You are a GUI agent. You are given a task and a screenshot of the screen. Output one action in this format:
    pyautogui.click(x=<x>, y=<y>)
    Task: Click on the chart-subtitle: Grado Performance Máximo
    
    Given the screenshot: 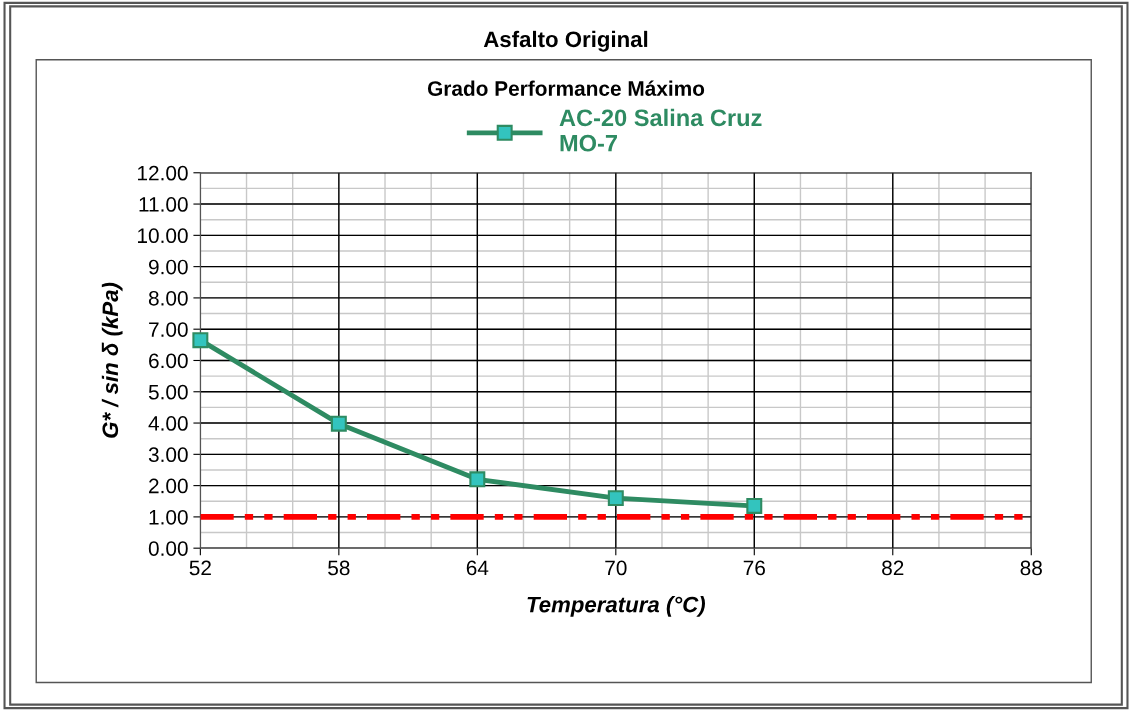 What is the action you would take?
    pyautogui.click(x=566, y=88)
    